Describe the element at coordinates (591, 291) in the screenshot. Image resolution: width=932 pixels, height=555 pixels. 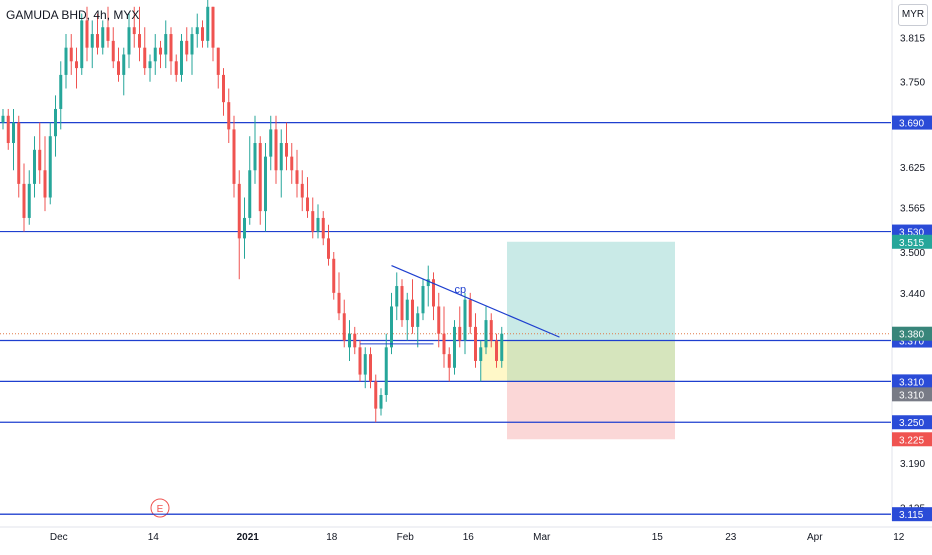
I see `target-zone` at that location.